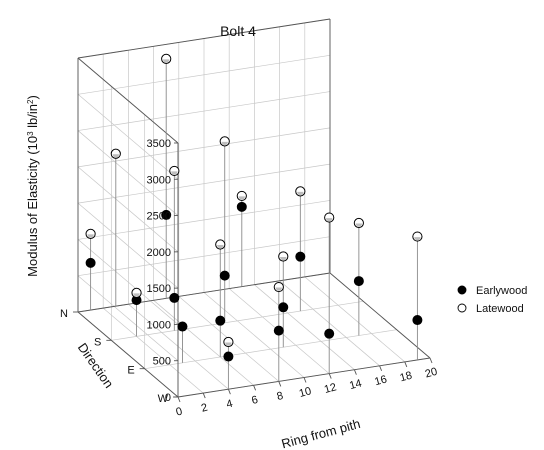 The image size is (544, 450). What do you see at coordinates (380, 381) in the screenshot?
I see `x-tick-label: 16` at bounding box center [380, 381].